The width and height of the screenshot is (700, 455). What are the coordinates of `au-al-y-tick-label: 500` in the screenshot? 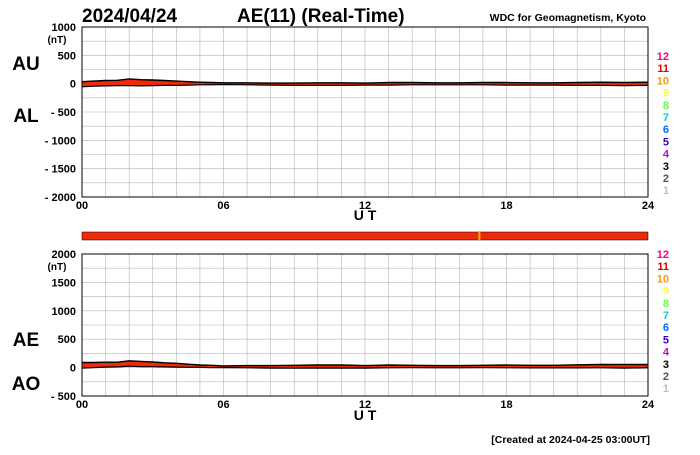 It's located at (67, 56).